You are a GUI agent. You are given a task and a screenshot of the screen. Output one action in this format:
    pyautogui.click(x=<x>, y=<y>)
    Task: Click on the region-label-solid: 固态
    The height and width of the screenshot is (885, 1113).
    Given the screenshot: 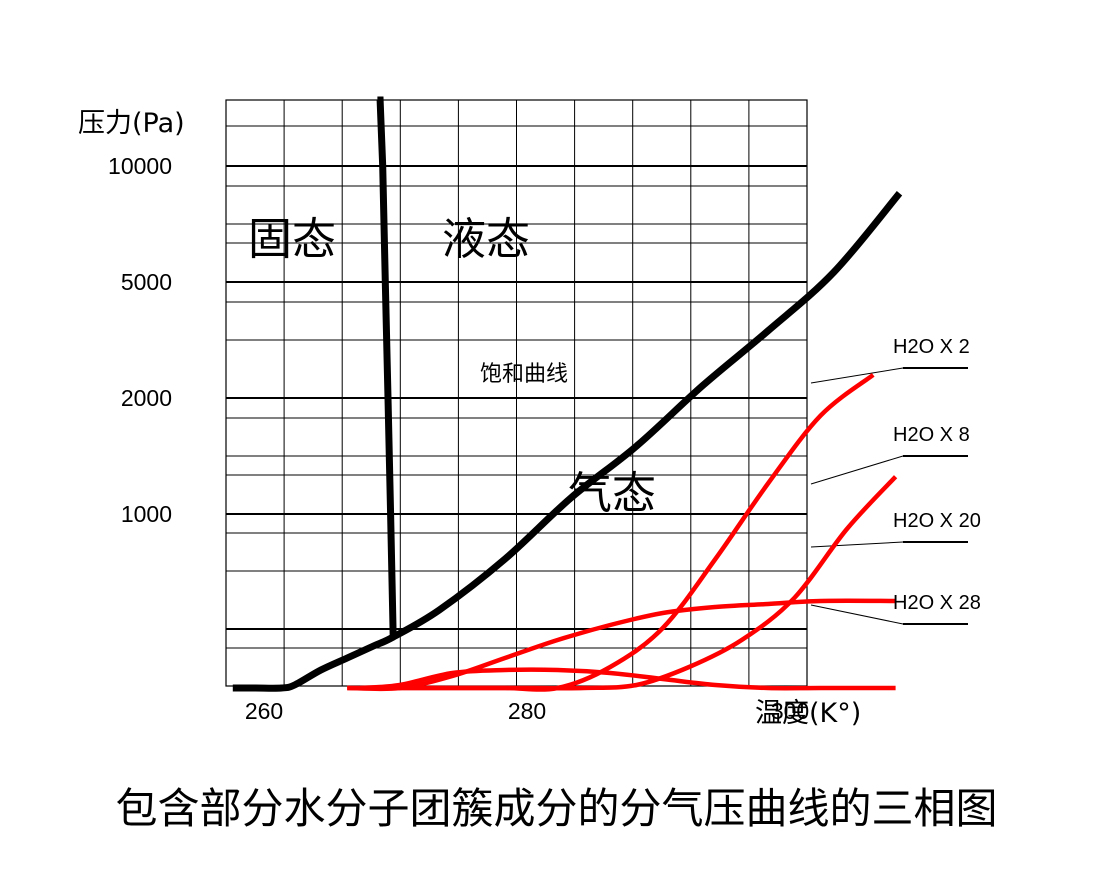 What is the action you would take?
    pyautogui.click(x=292, y=239)
    